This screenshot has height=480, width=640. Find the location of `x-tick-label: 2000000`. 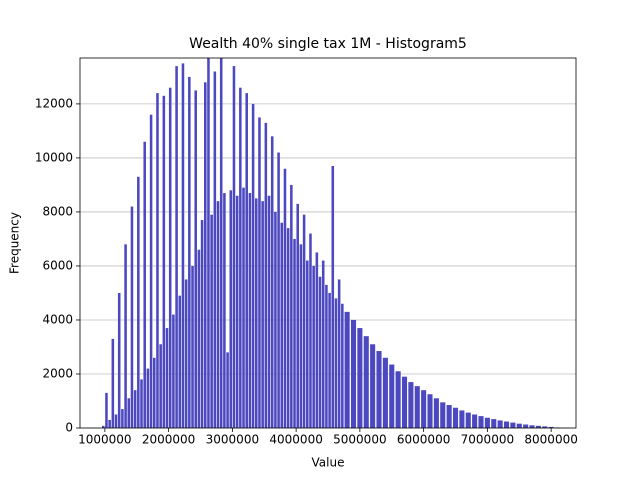

x-tick-label: 2000000 is located at coordinates (168, 440).